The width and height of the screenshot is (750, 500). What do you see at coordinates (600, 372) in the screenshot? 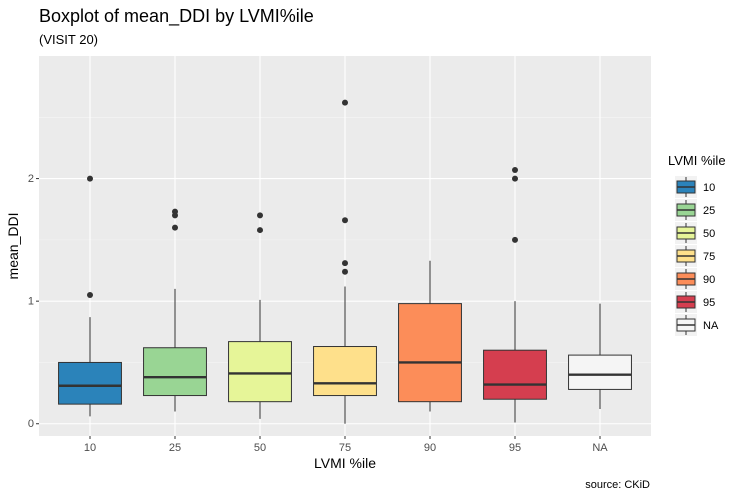
I see `box-NA` at bounding box center [600, 372].